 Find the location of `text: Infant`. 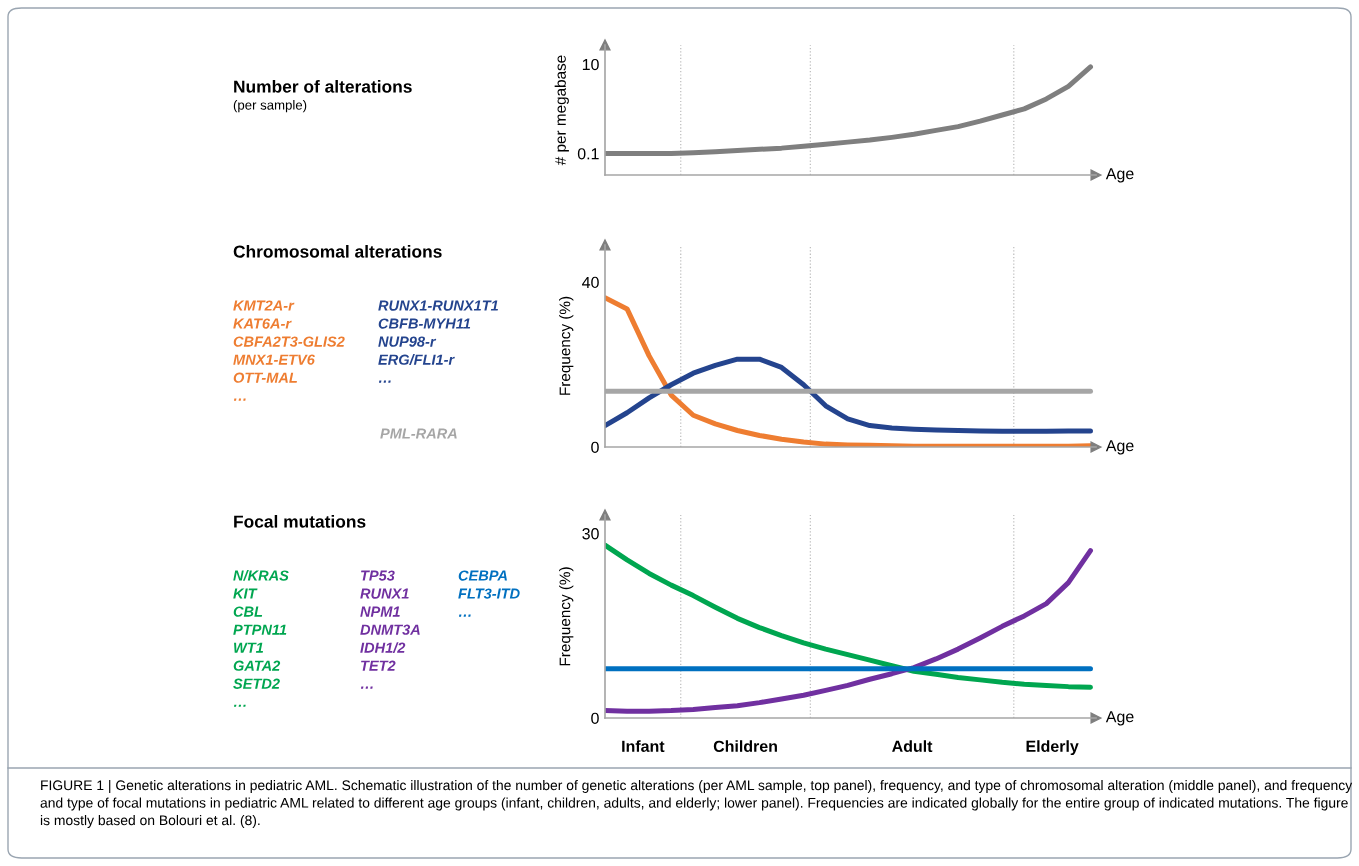

text: Infant is located at coordinates (643, 746).